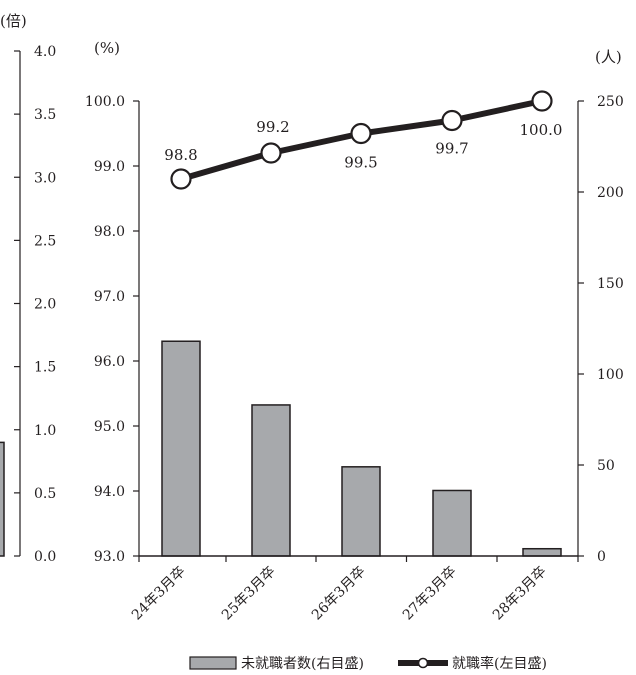 This screenshot has width=636, height=675. What do you see at coordinates (360, 163) in the screenshot?
I see `data-label: 99.5` at bounding box center [360, 163].